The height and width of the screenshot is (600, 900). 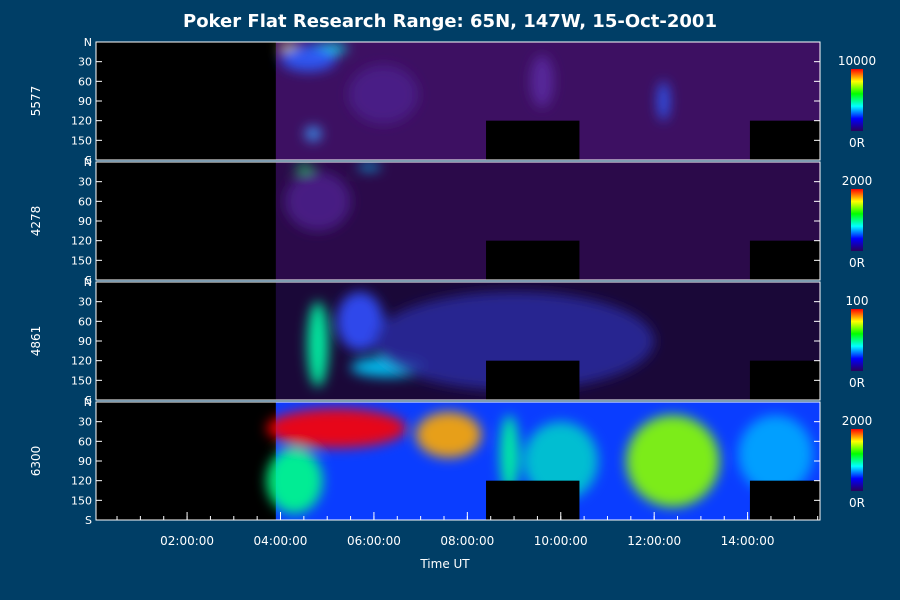 I want to click on panel-wavelength-label: 5577, so click(x=36, y=101).